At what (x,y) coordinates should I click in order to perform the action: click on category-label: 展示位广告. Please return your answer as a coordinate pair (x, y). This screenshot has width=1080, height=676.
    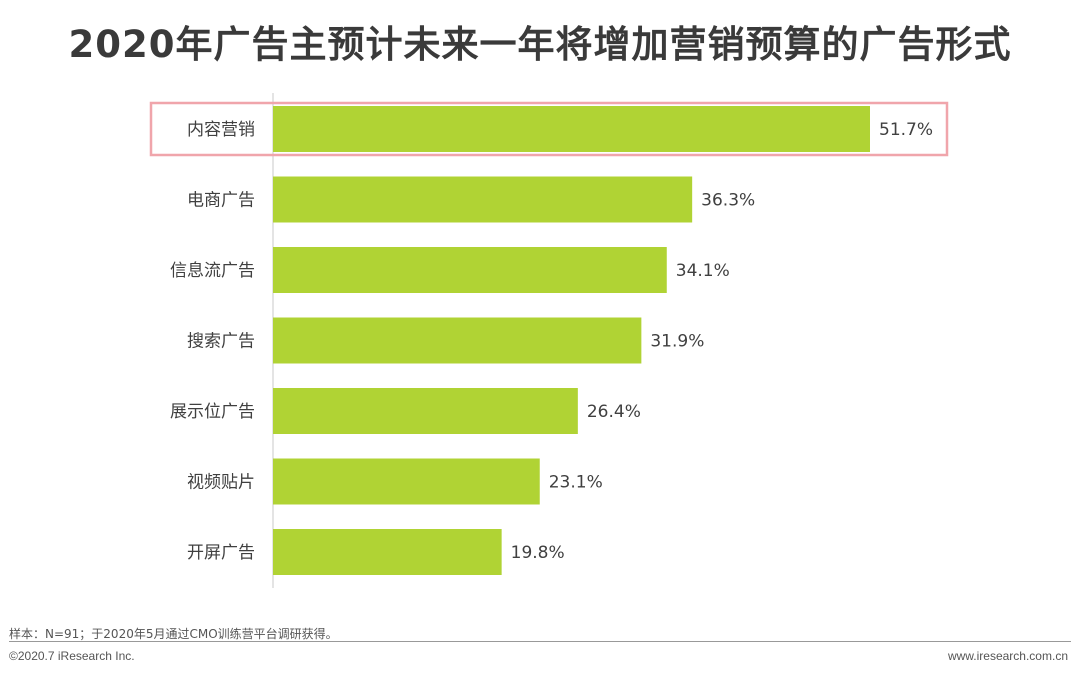
    Looking at the image, I should click on (212, 412).